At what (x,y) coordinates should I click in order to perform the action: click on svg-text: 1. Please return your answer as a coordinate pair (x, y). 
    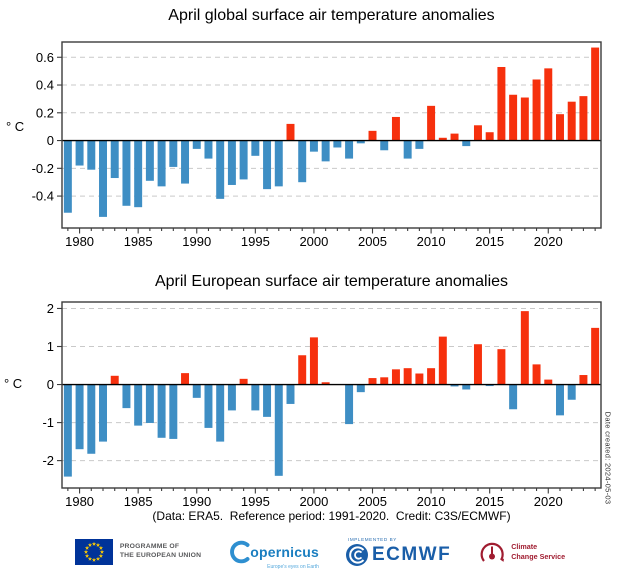
    Looking at the image, I should click on (50, 346).